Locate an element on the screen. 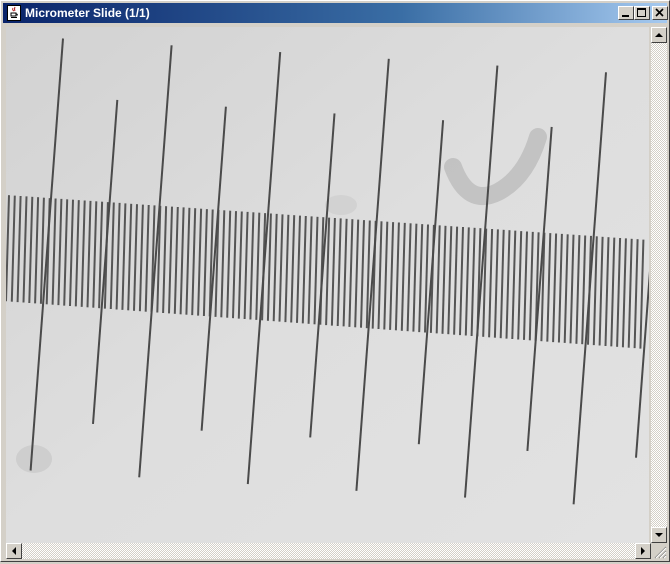 The image size is (670, 564). arrow-up-icon is located at coordinates (659, 35).